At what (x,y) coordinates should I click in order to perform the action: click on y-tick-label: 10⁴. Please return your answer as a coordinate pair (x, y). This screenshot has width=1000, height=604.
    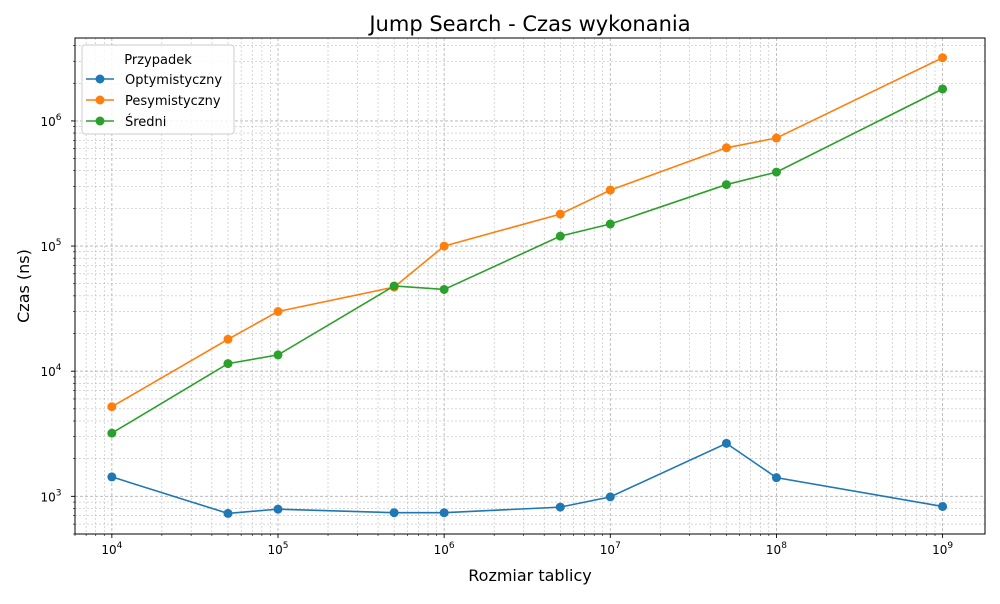
    Looking at the image, I should click on (50, 371).